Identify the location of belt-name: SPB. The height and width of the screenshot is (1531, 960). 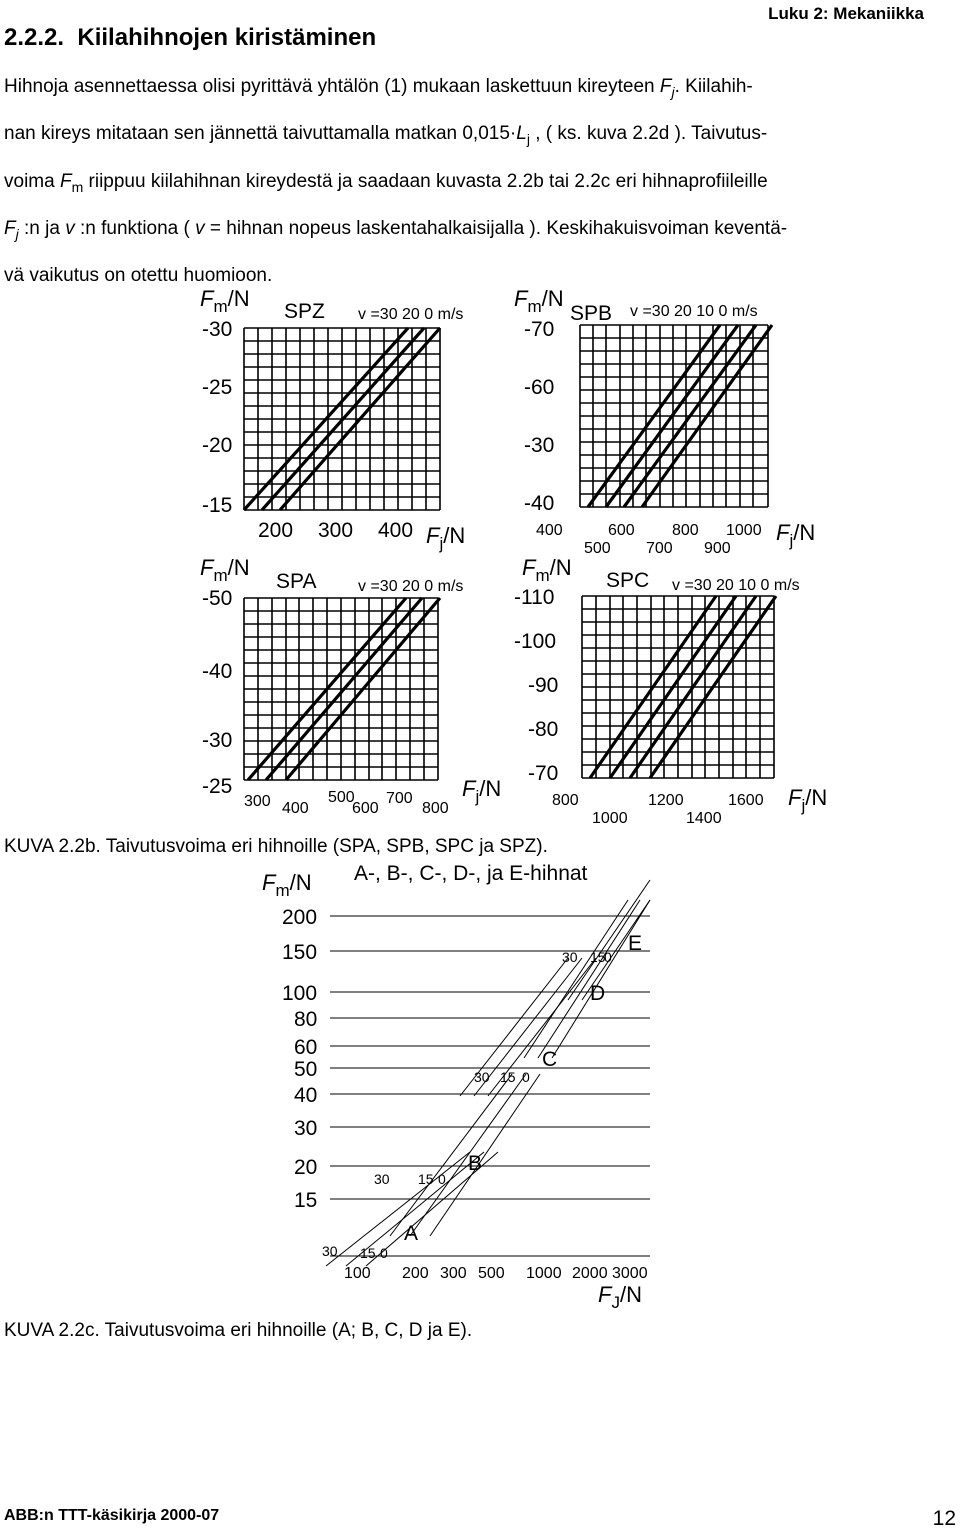
(591, 313).